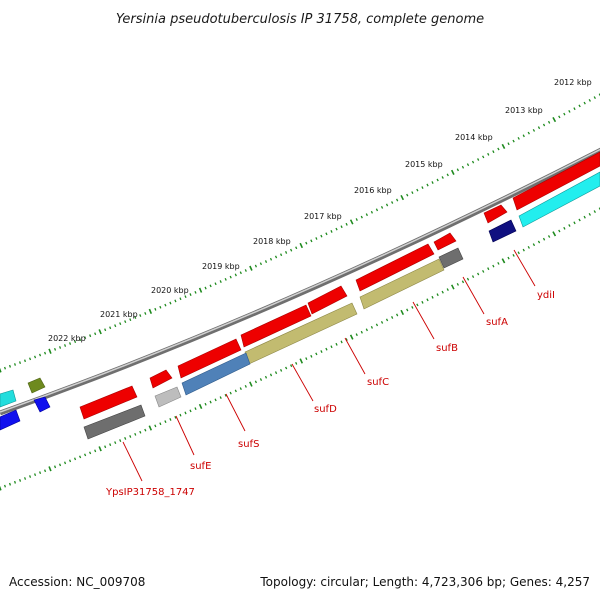 The image size is (600, 600). What do you see at coordinates (248, 444) in the screenshot?
I see `gene-label: sufS` at bounding box center [248, 444].